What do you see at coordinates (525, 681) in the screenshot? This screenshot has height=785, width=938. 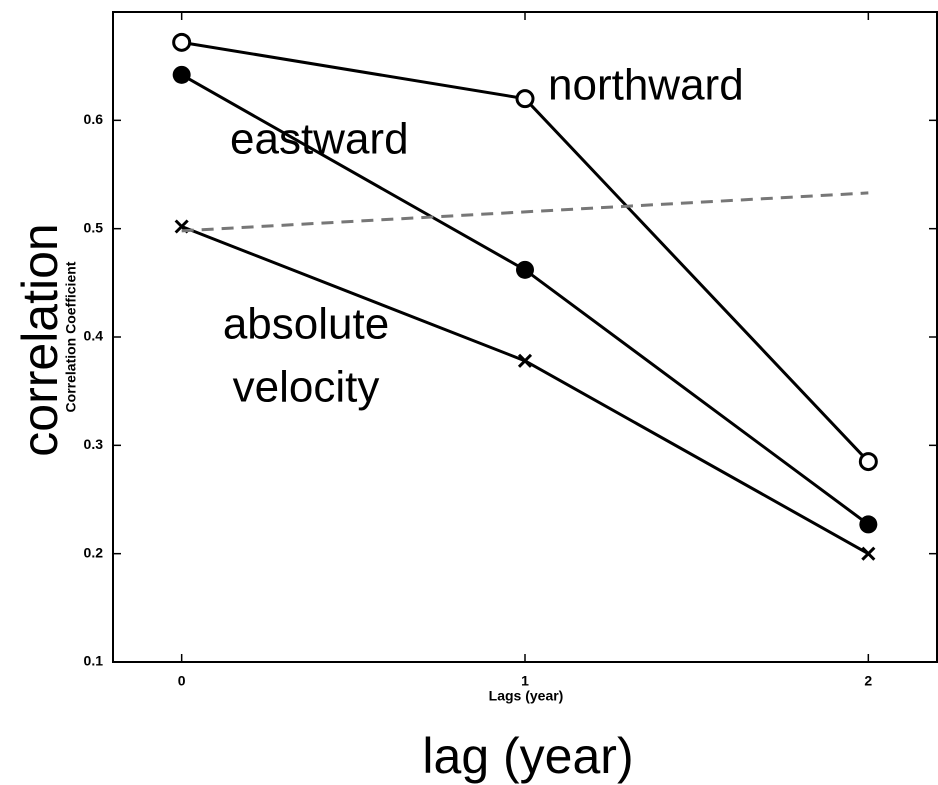 I see `x-tick-label: 1` at bounding box center [525, 681].